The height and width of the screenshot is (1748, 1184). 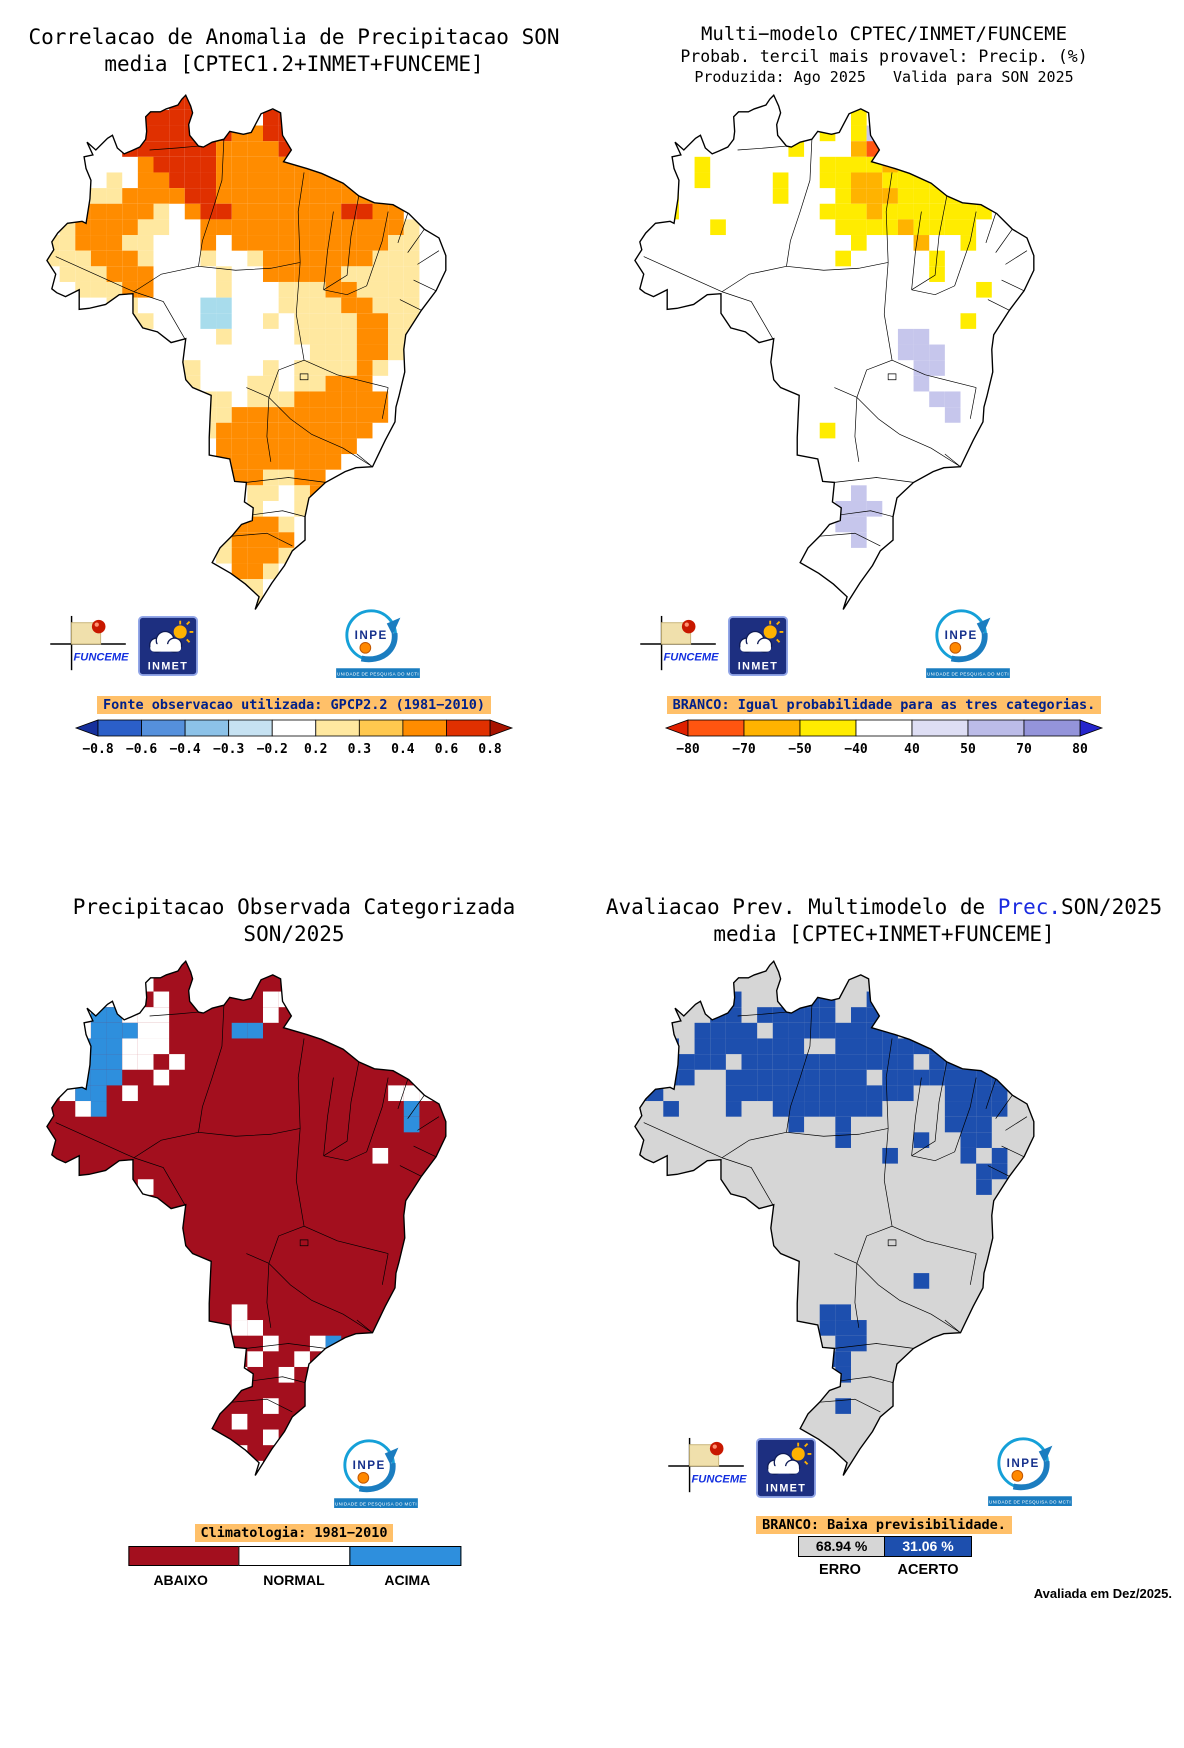 I want to click on panel4-title-post: SON/2025, so click(x=1112, y=907).